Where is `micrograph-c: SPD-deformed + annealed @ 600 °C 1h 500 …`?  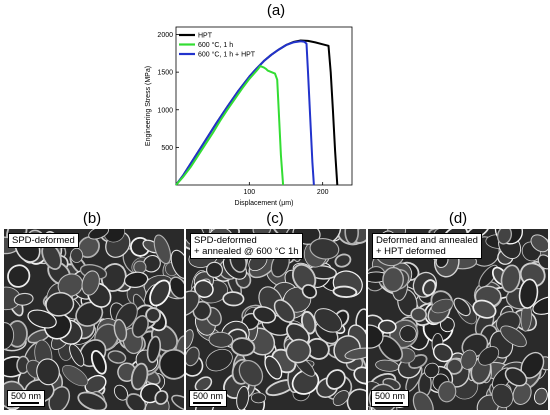
micrograph-c: SPD-deformed + annealed @ 600 °C 1h 500 … is located at coordinates (276, 319).